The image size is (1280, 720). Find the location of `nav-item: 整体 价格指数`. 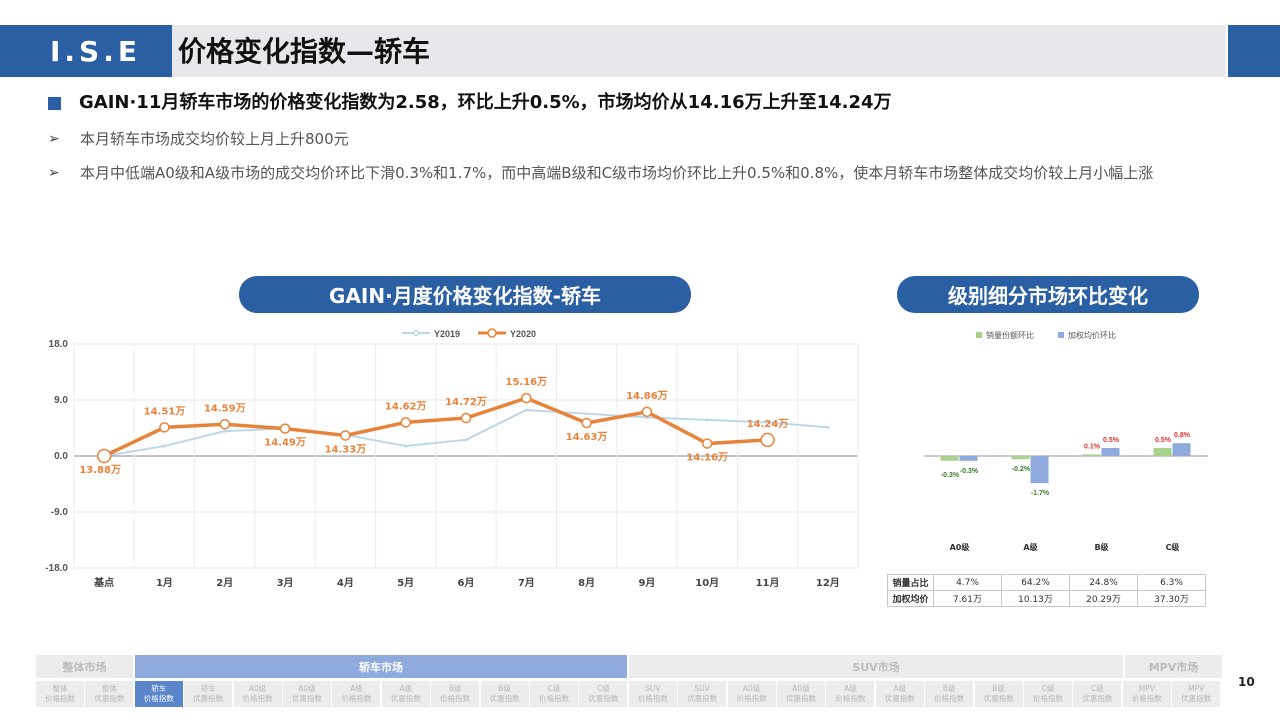

nav-item: 整体 价格指数 is located at coordinates (60, 694).